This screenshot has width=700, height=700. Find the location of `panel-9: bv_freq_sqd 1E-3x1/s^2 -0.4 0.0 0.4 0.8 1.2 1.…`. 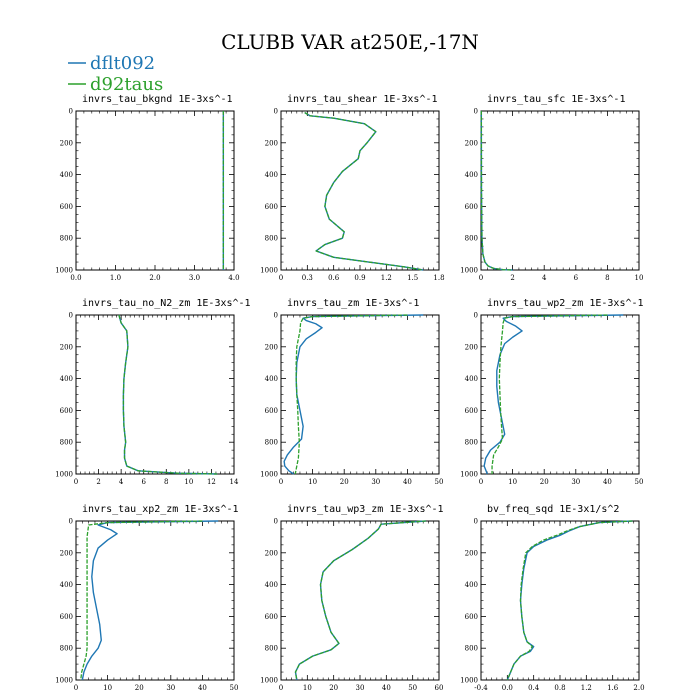

panel-9: bv_freq_sqd 1E-3x1/s^2 -0.4 0.0 0.4 0.8 1.2 1.… is located at coordinates (552, 598).